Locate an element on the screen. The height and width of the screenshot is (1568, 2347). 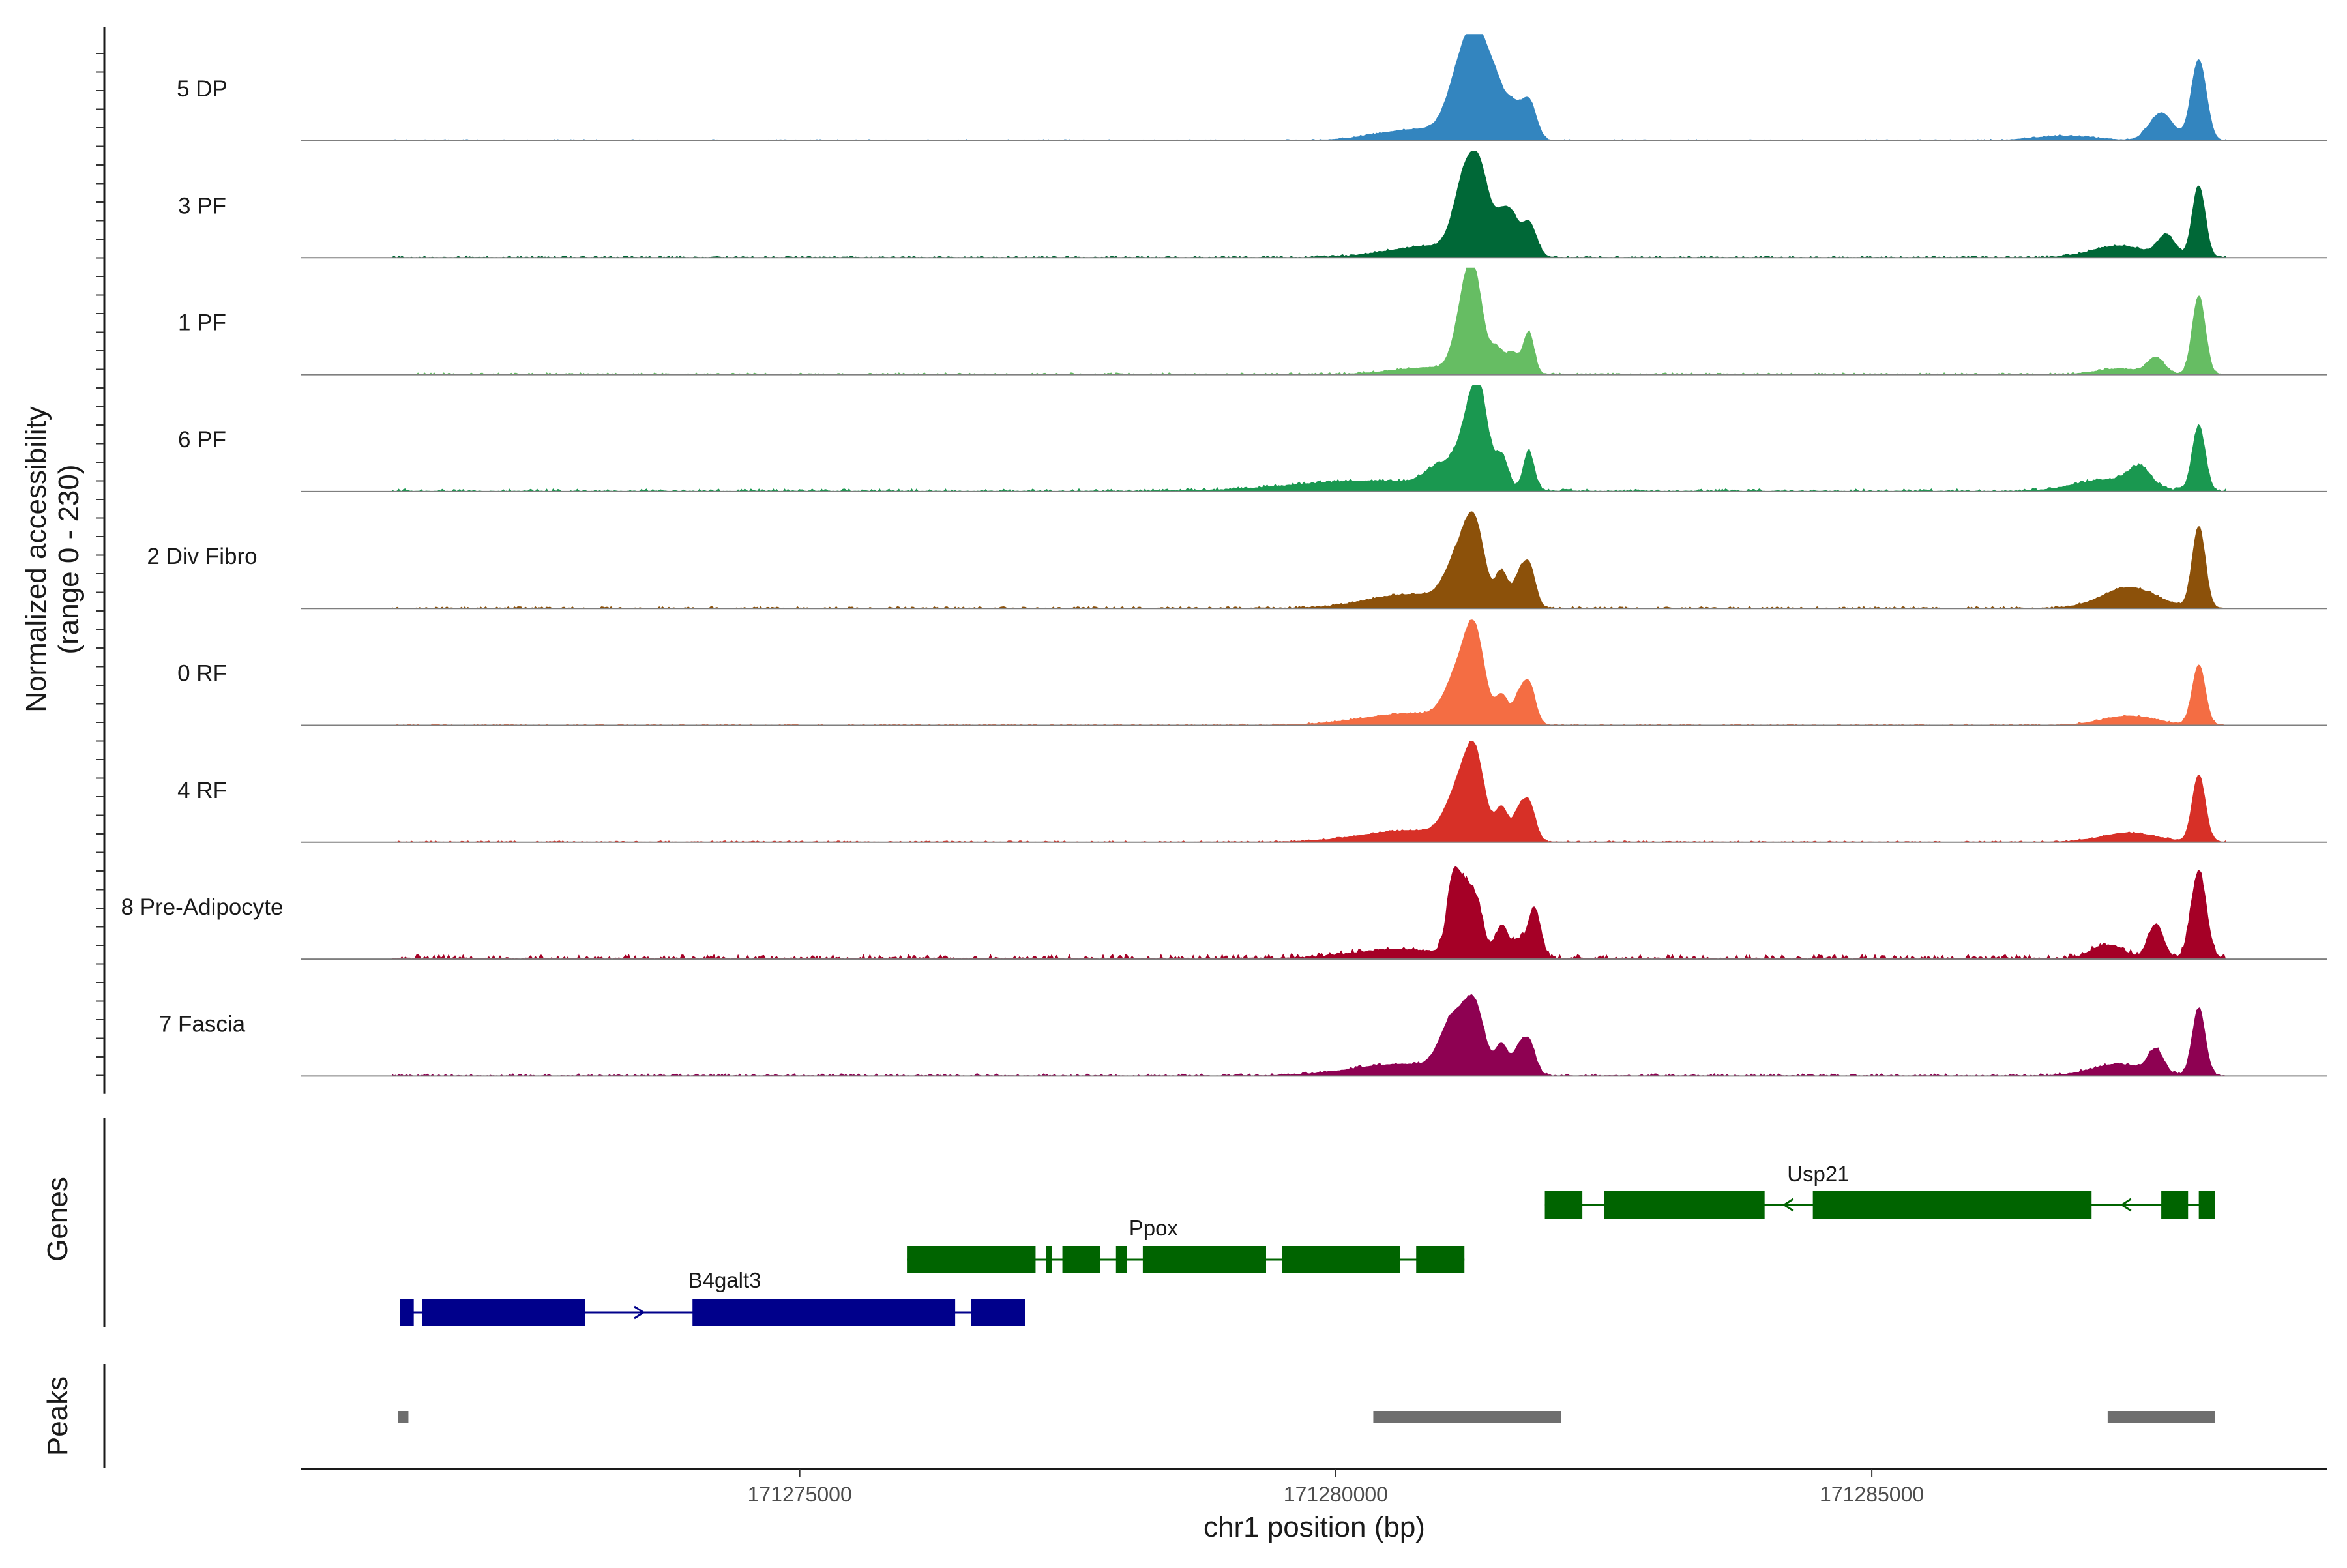
track-8-pre-adipocyte: 8 Pre-Adipocyte is located at coordinates (1224, 913).